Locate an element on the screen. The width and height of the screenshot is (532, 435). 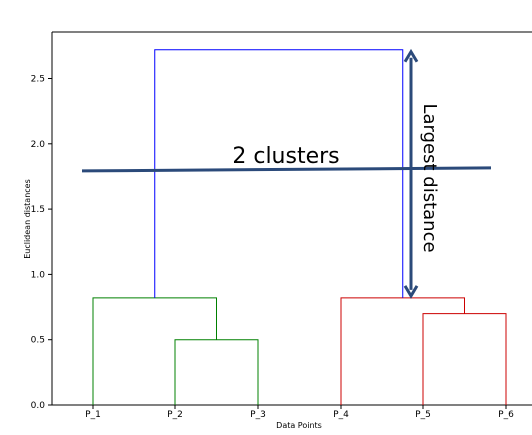
y-tick-label: 1.0 is located at coordinates (38, 275).